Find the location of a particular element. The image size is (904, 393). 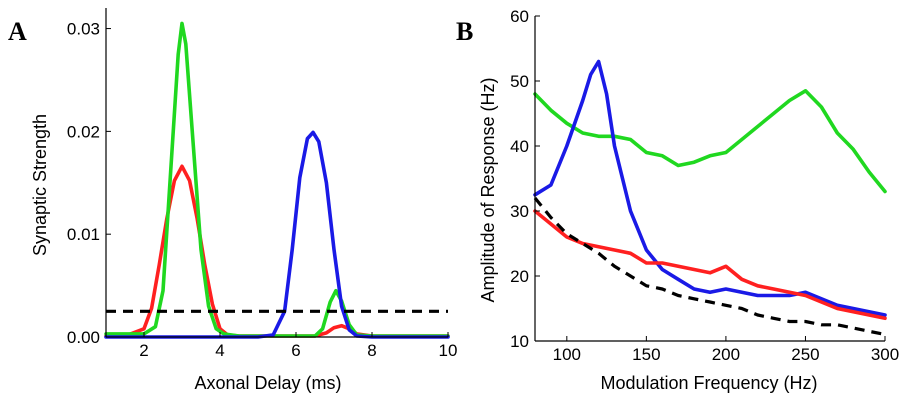

y-tick-label-1-1: 20 is located at coordinates (519, 276).